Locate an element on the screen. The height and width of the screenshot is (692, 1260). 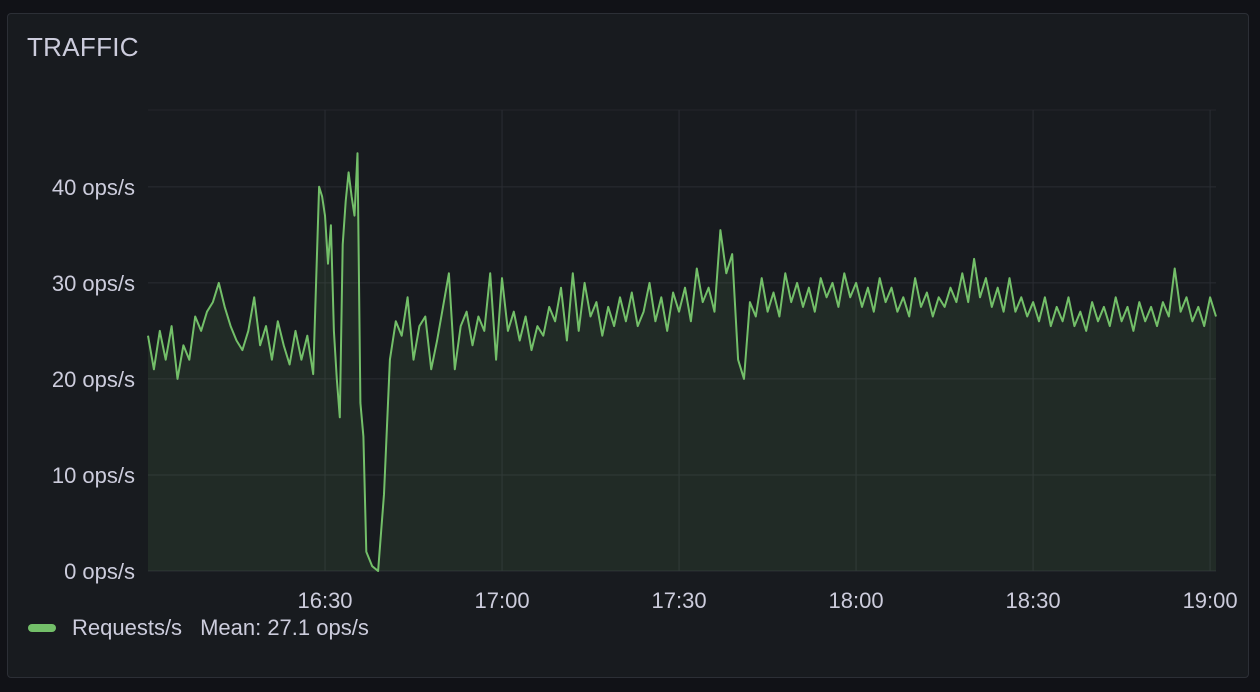
y-tick-label: 0 ops/s is located at coordinates (99, 571).